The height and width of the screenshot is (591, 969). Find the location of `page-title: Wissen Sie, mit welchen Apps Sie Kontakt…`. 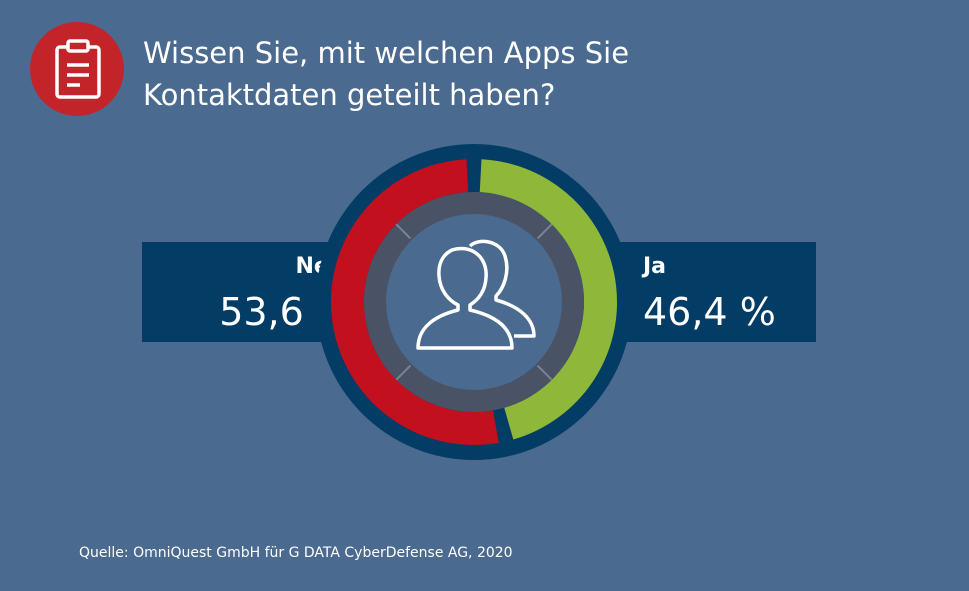

page-title: Wissen Sie, mit welchen Apps Sie Kontakt… is located at coordinates (503, 74).